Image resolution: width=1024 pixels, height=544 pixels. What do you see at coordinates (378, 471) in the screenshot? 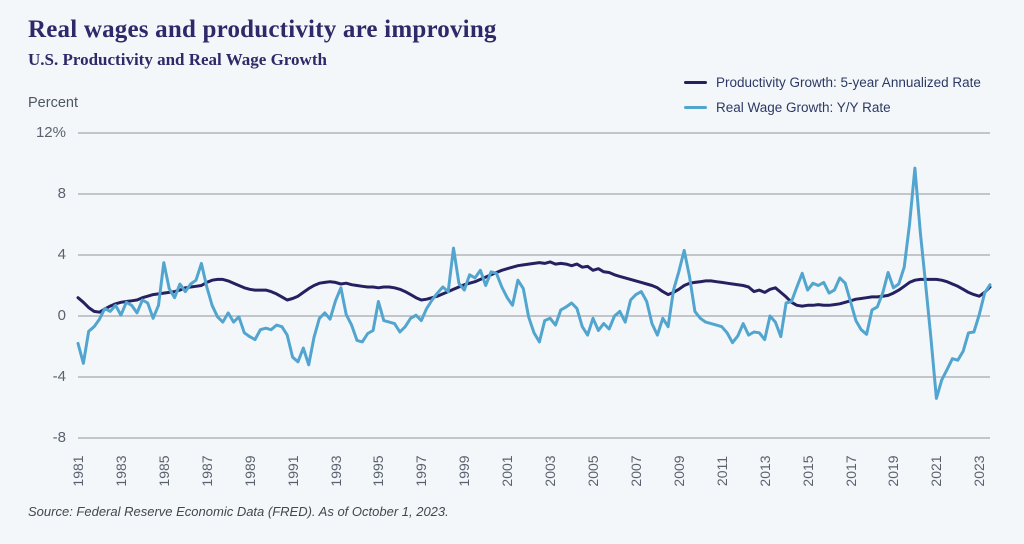
I see `x-tick-label-1995: 1995` at bounding box center [378, 471].